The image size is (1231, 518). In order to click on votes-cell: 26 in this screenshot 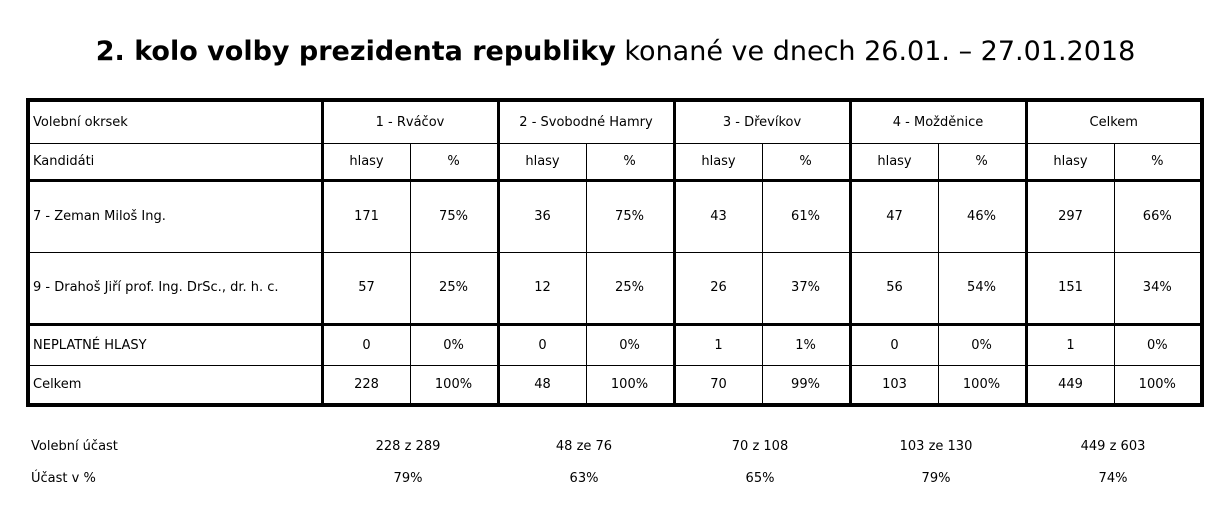, I will do `click(717, 288)`.